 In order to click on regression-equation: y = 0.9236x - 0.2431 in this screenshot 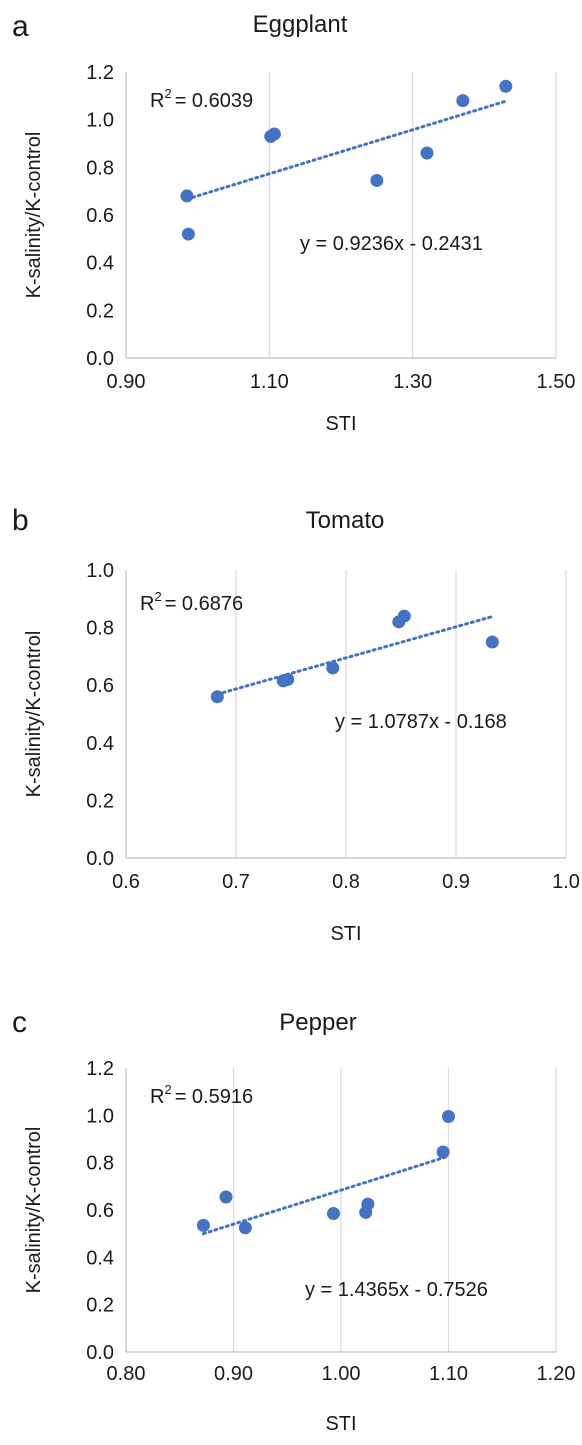, I will do `click(391, 244)`.